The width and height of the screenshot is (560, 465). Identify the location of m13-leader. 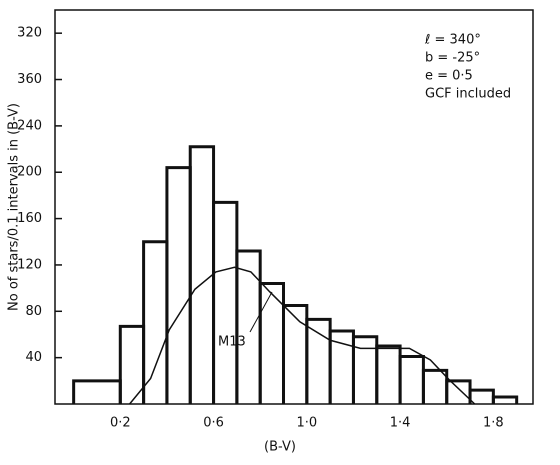
(261, 312).